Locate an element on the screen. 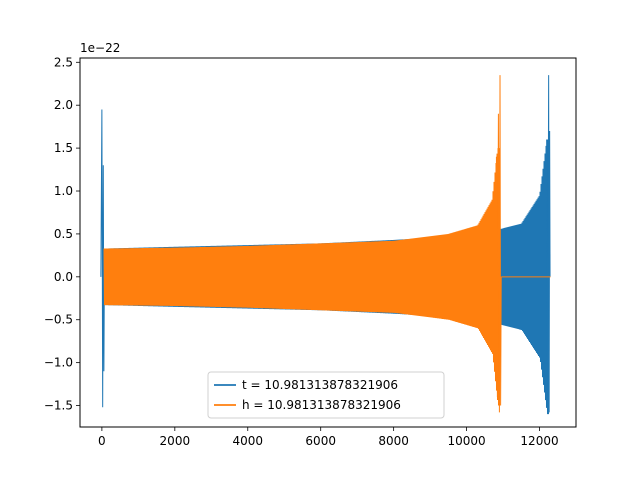 This screenshot has height=480, width=640. y-tick-label: 1.0 is located at coordinates (63, 191).